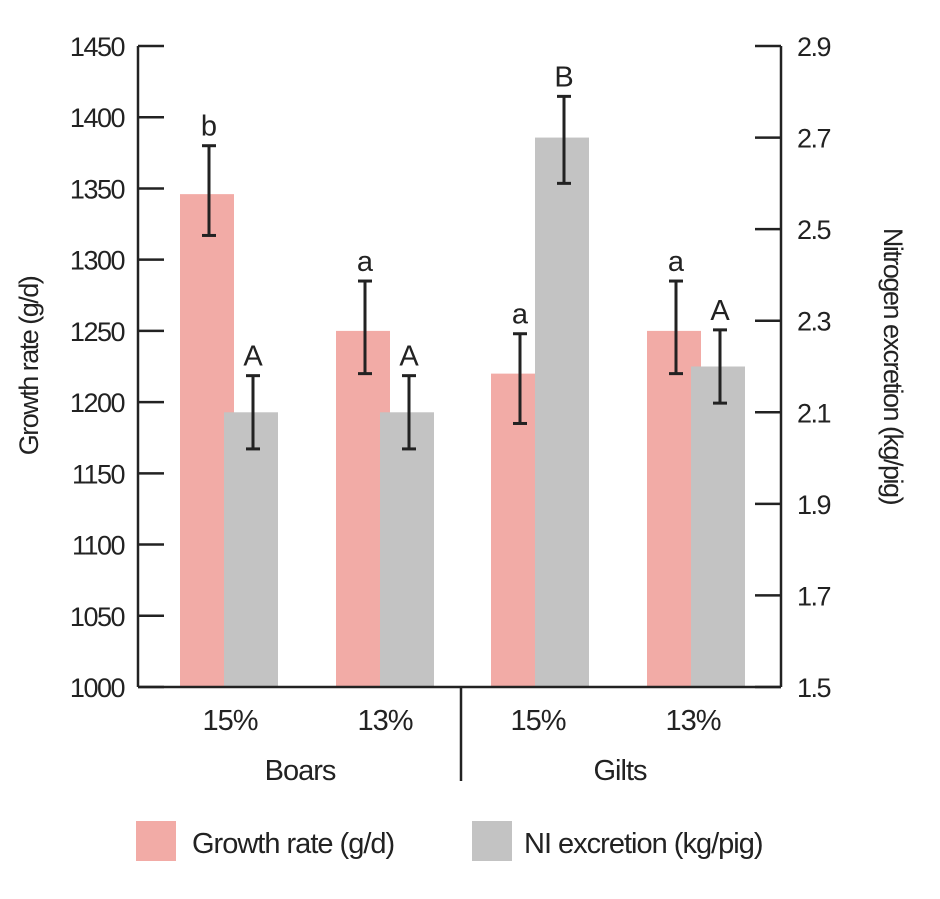 The image size is (940, 899). What do you see at coordinates (97, 332) in the screenshot?
I see `left-tick-label-1250: 1250` at bounding box center [97, 332].